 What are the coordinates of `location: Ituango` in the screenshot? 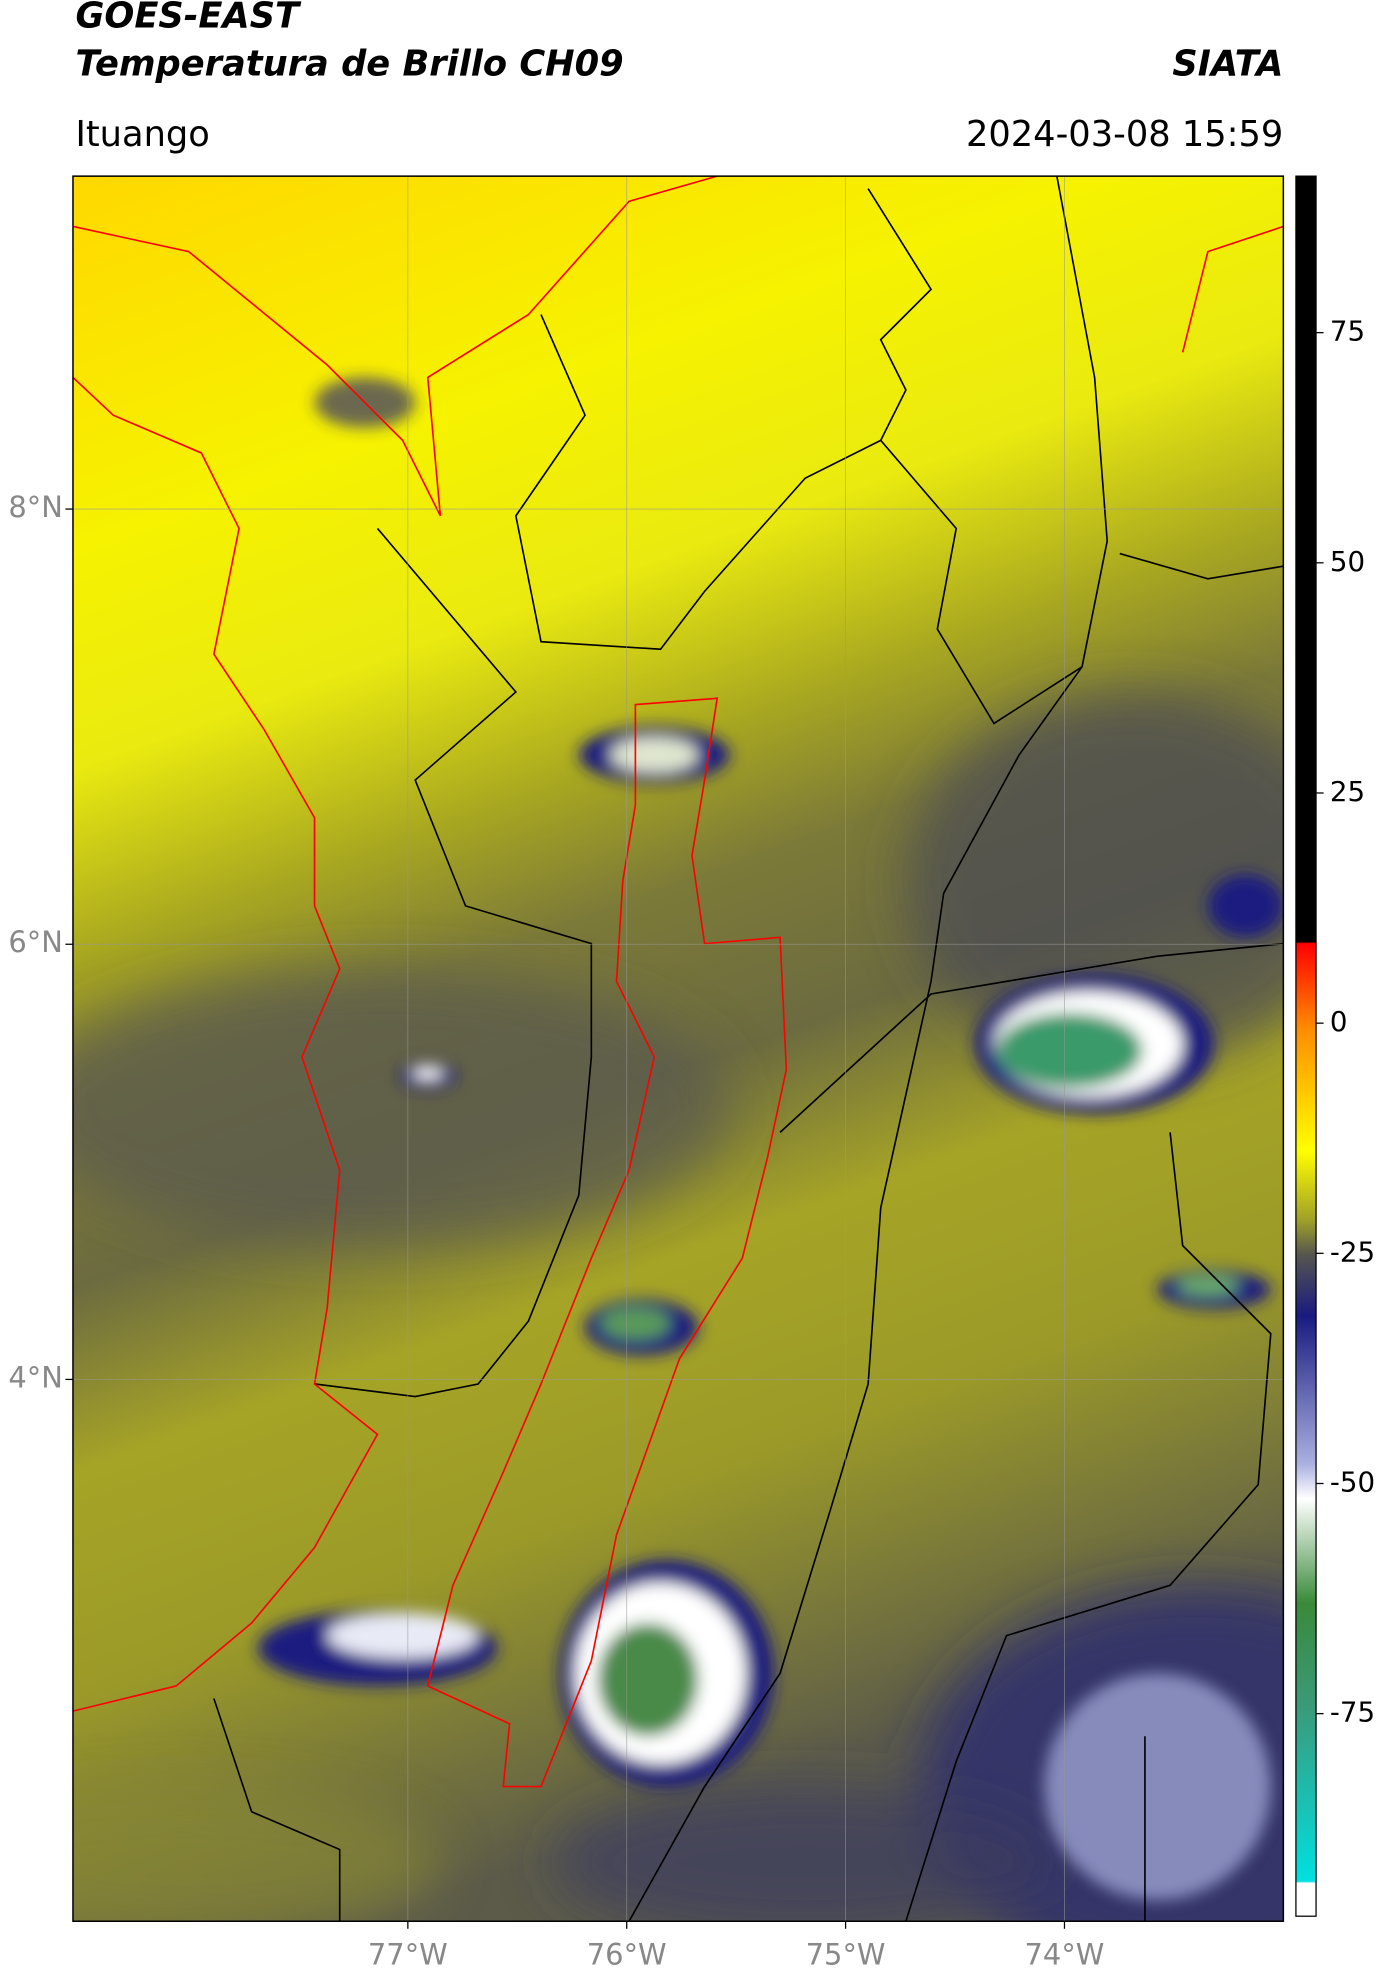 It's located at (142, 134).